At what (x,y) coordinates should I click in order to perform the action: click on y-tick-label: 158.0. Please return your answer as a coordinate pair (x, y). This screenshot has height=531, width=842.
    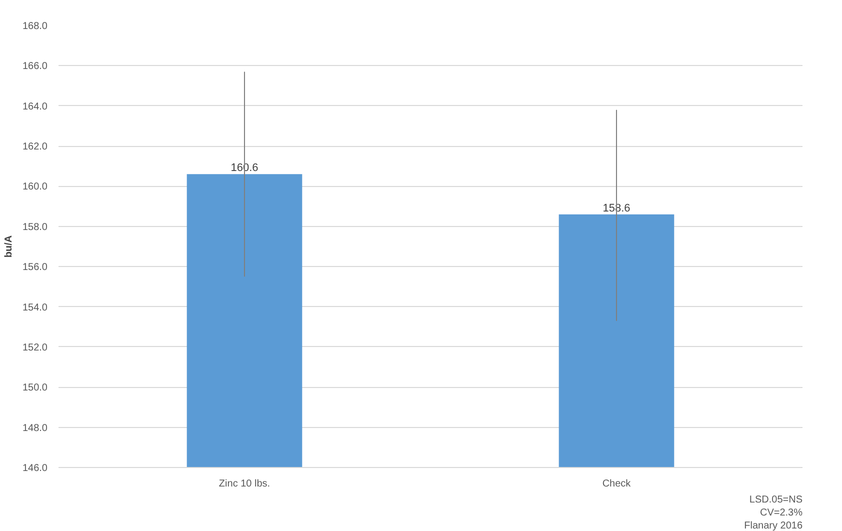
    Looking at the image, I should click on (35, 227).